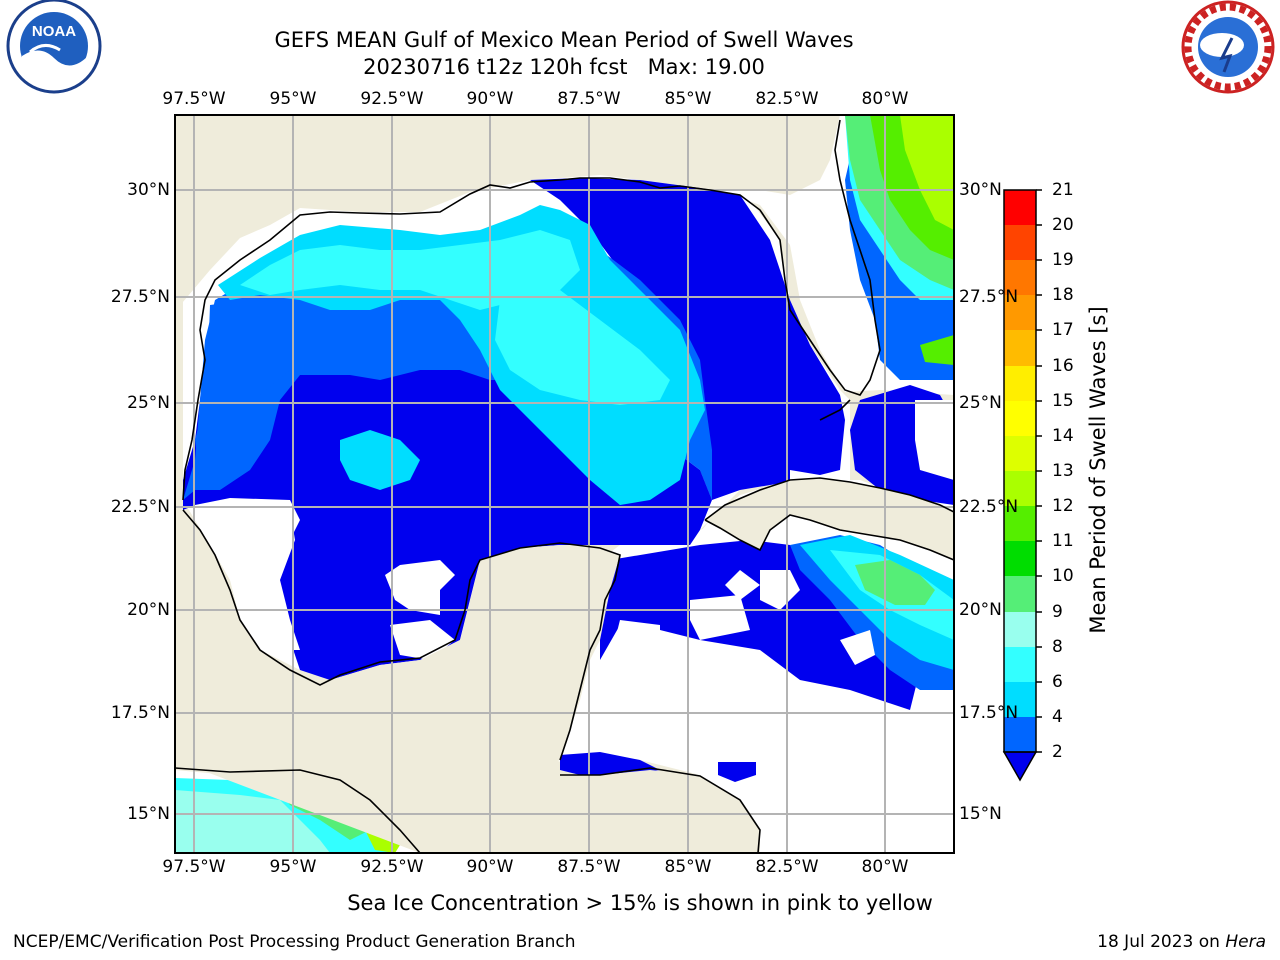  Describe the element at coordinates (1063, 541) in the screenshot. I see `colorbar-tick-label: 11` at that location.